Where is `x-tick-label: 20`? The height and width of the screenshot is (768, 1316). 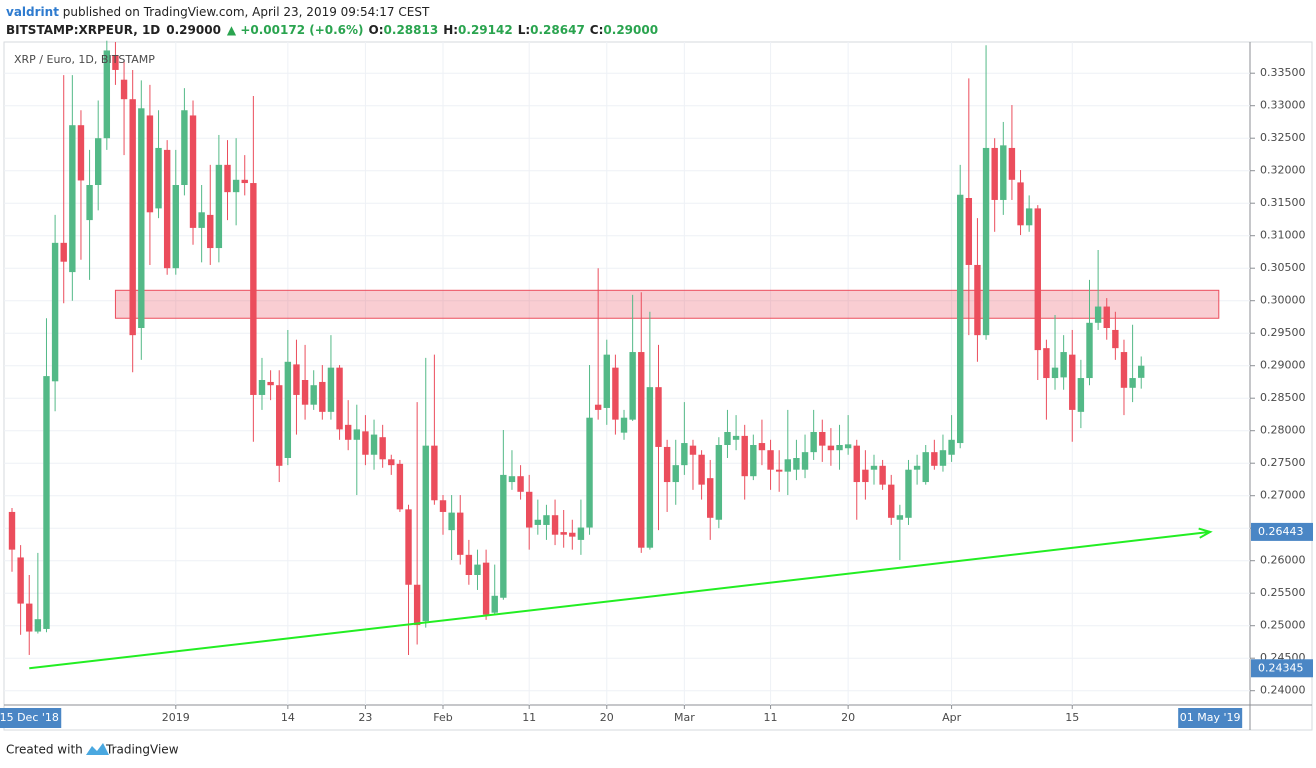 x-tick-label: 20 is located at coordinates (848, 717).